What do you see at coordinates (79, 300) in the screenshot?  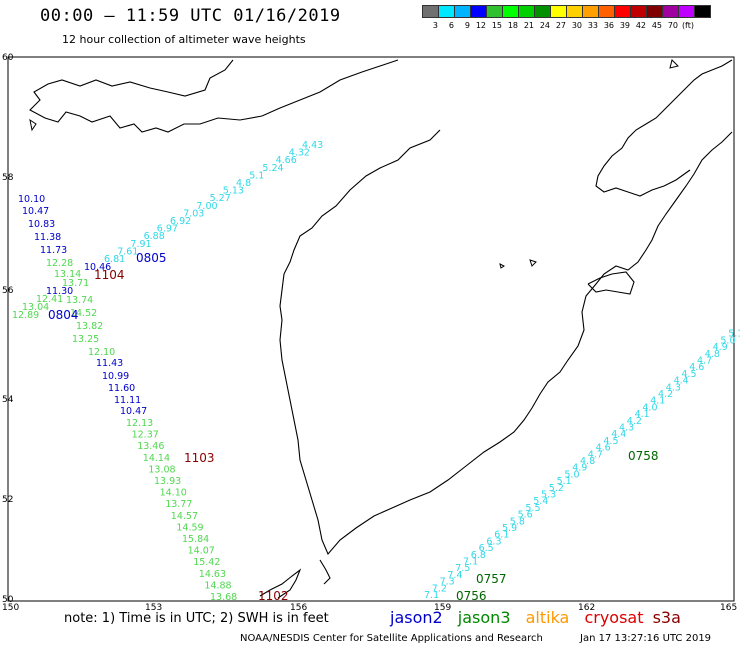 I see `swh-label: 13.74` at bounding box center [79, 300].